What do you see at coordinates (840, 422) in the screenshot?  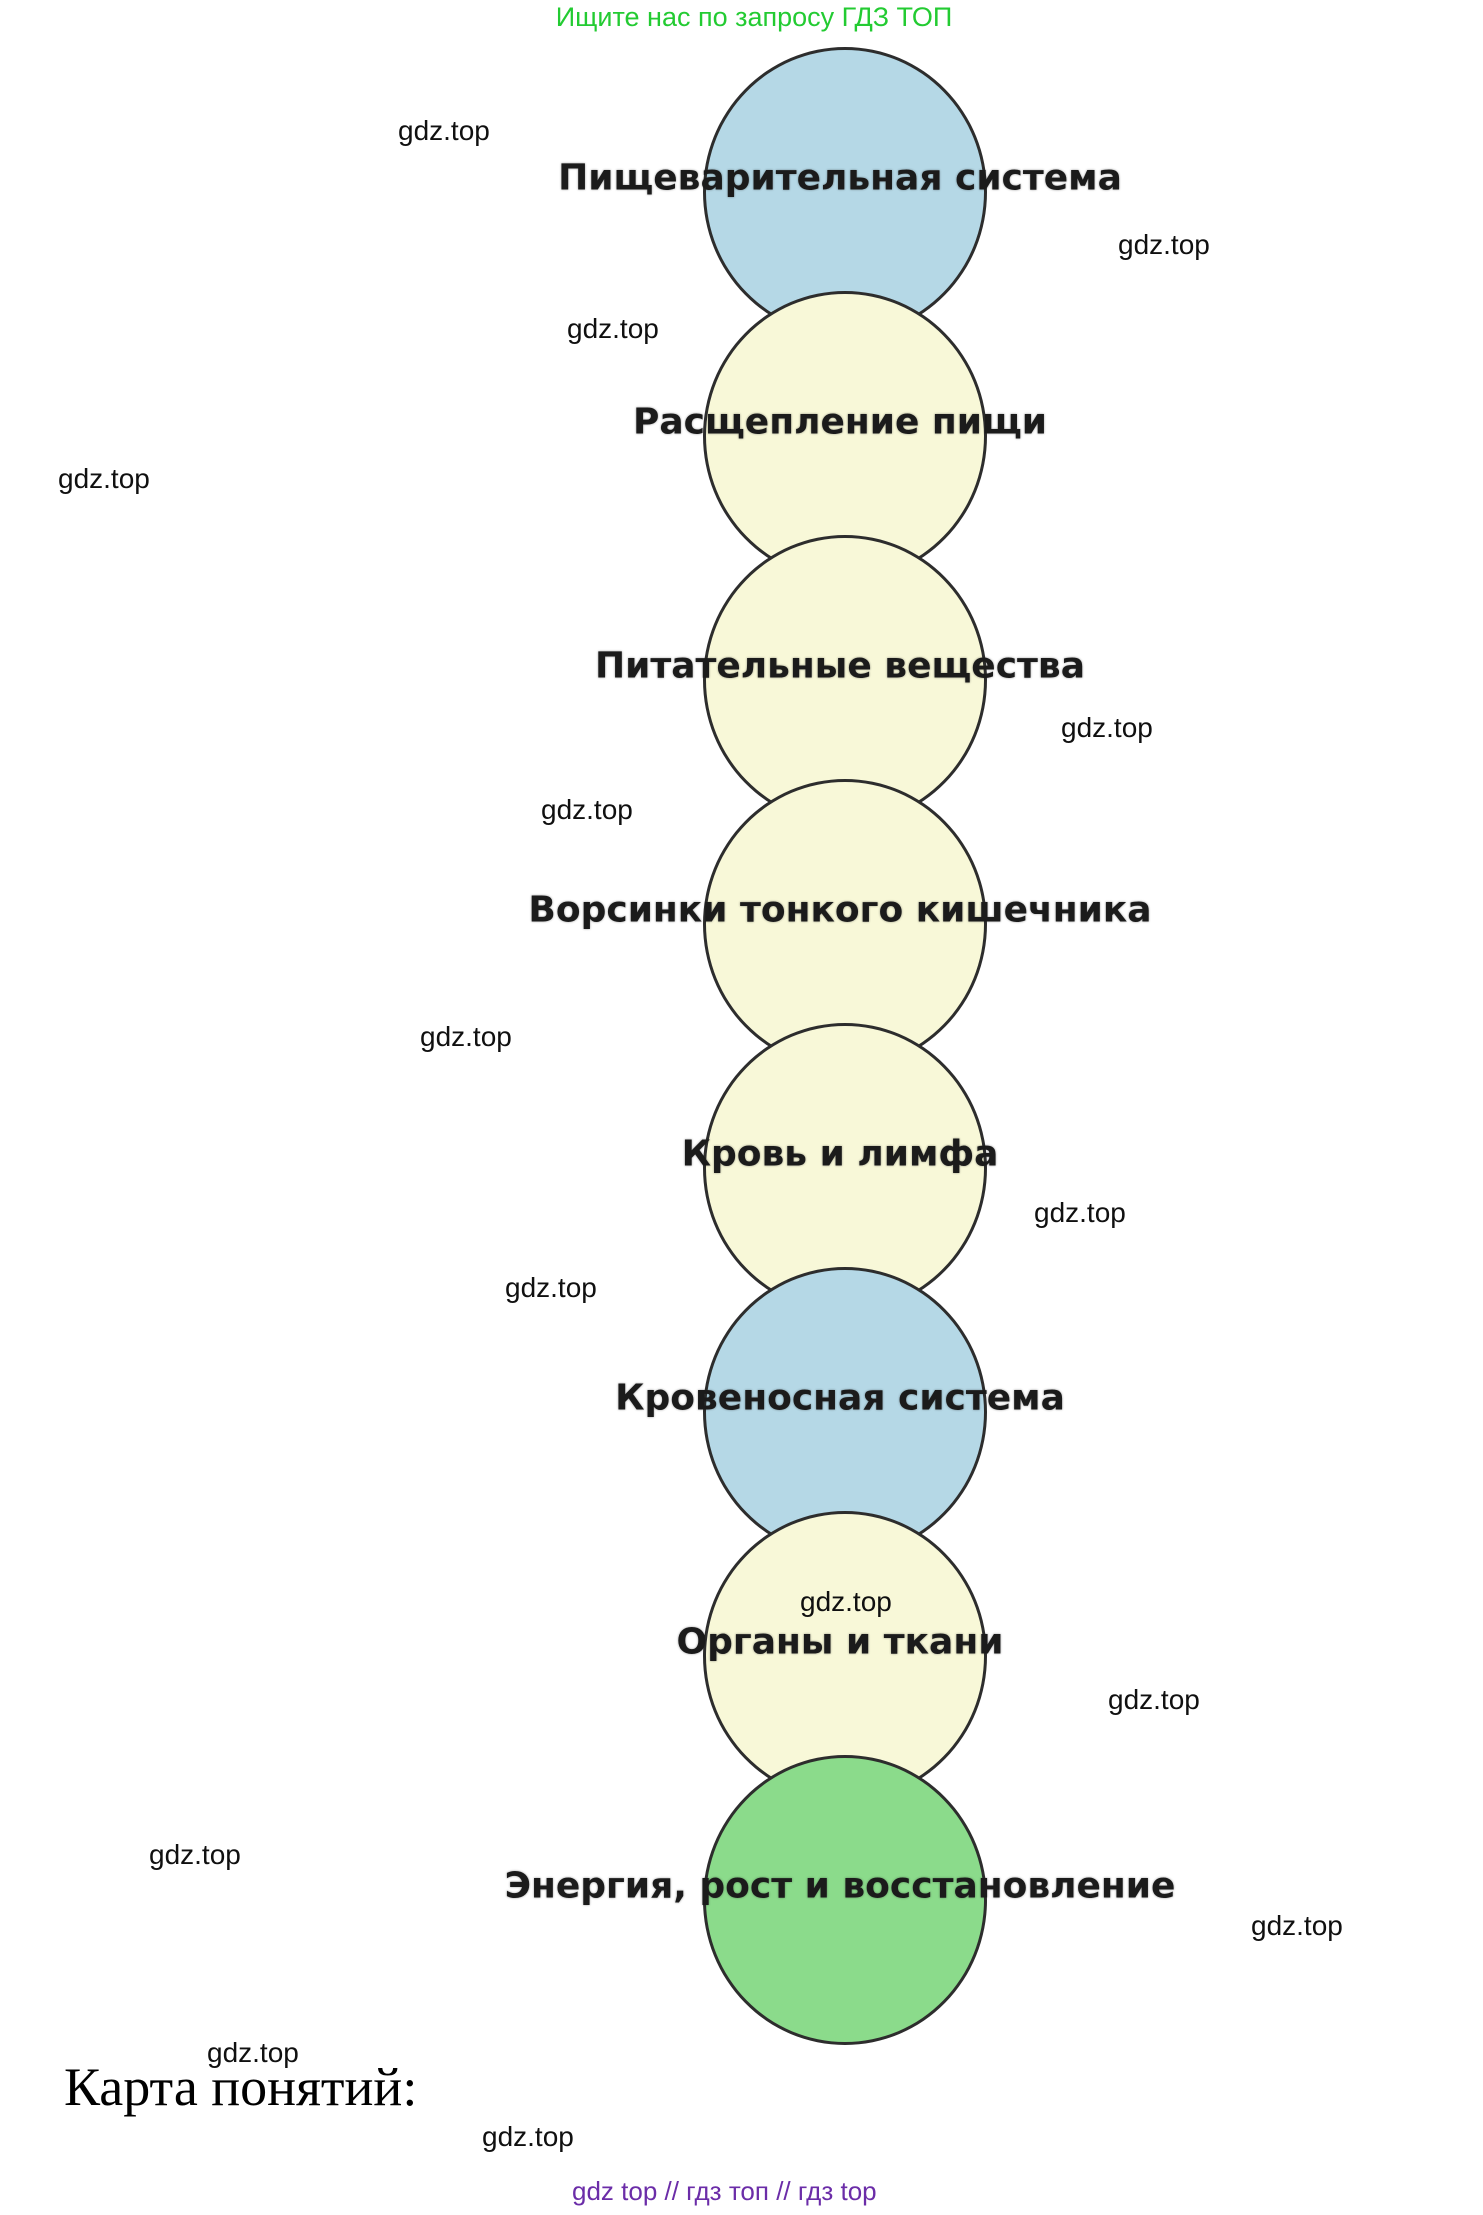 I see `concept-label-2: Расщепление пищи` at bounding box center [840, 422].